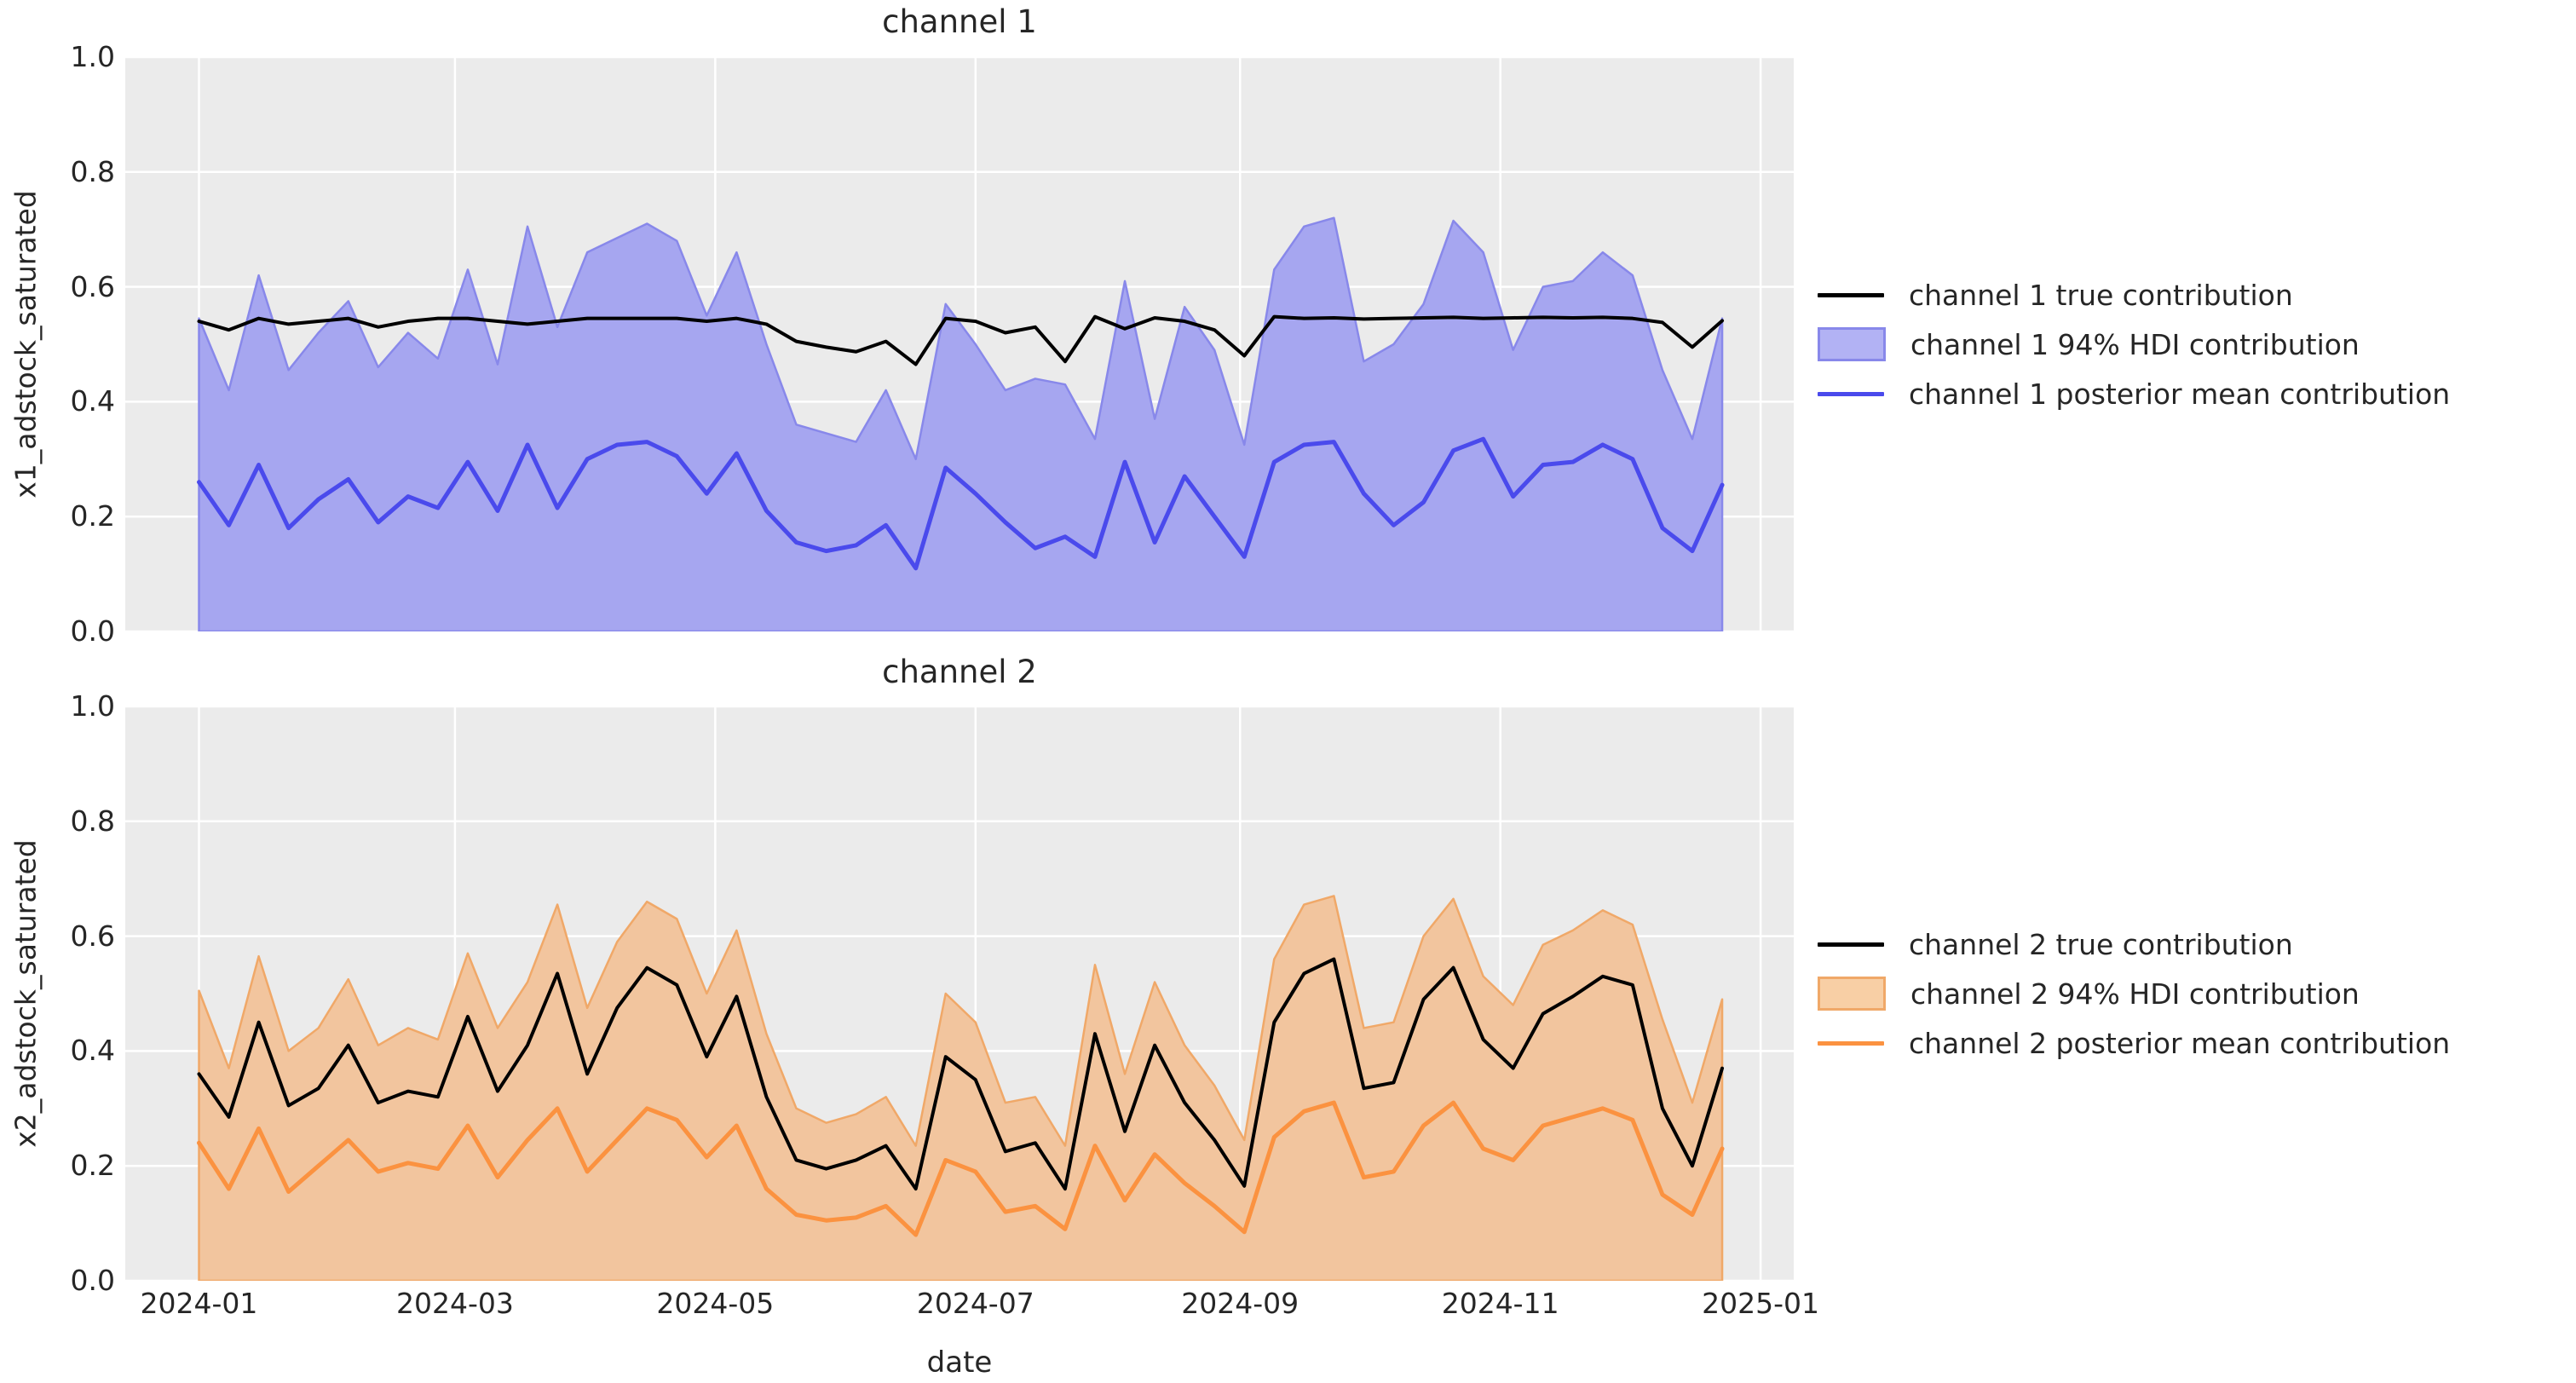 The image size is (2576, 1383). What do you see at coordinates (961, 503) in the screenshot?
I see `channel-1-posterior-mean-contribution` at bounding box center [961, 503].